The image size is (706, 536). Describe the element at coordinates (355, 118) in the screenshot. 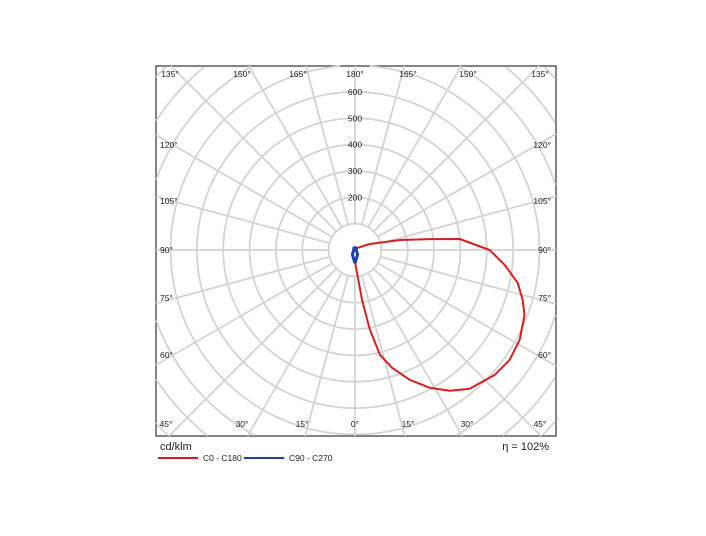

I see `radial-tick-label: 500` at that location.